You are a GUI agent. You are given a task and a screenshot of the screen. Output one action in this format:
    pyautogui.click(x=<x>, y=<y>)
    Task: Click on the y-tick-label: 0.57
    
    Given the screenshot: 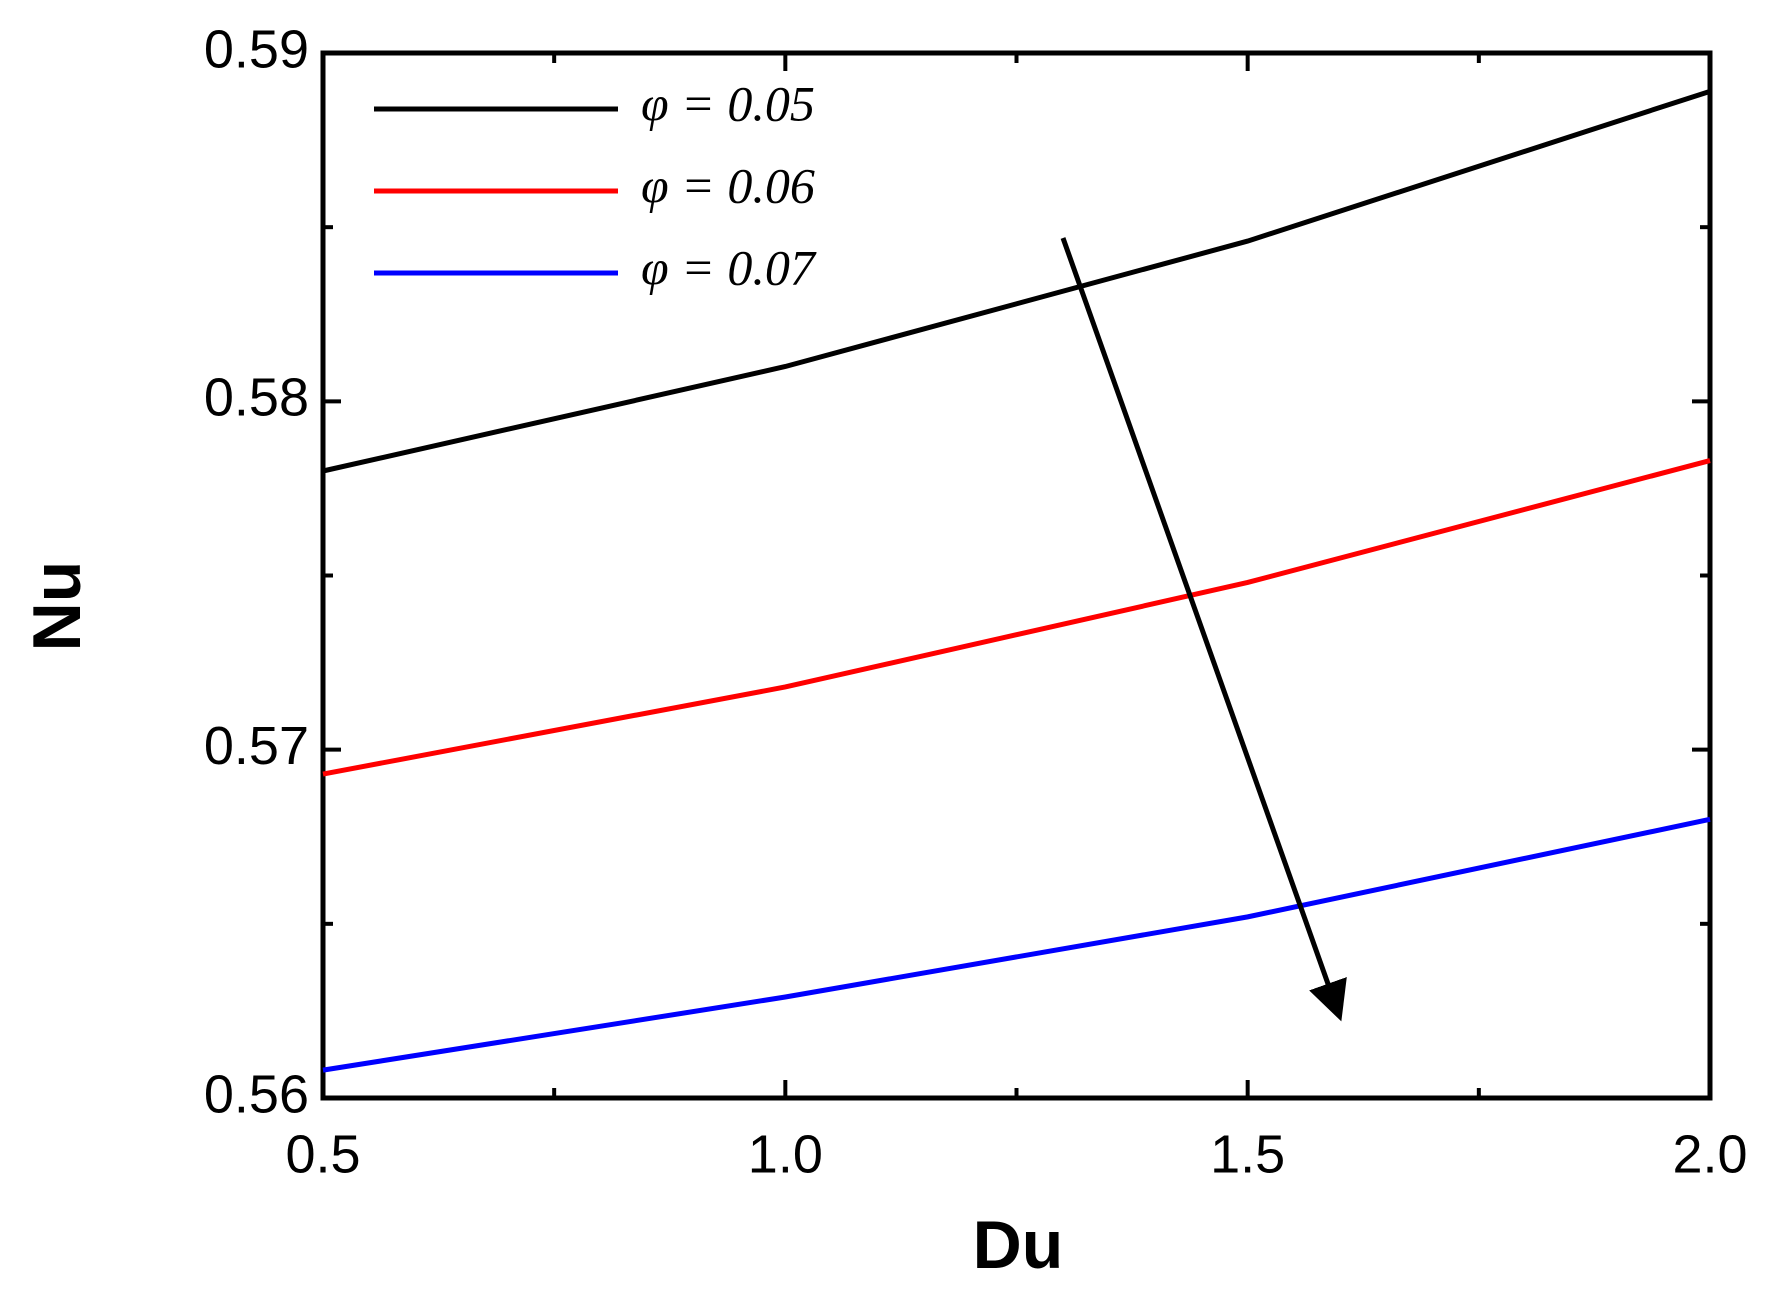 What is the action you would take?
    pyautogui.click(x=256, y=746)
    